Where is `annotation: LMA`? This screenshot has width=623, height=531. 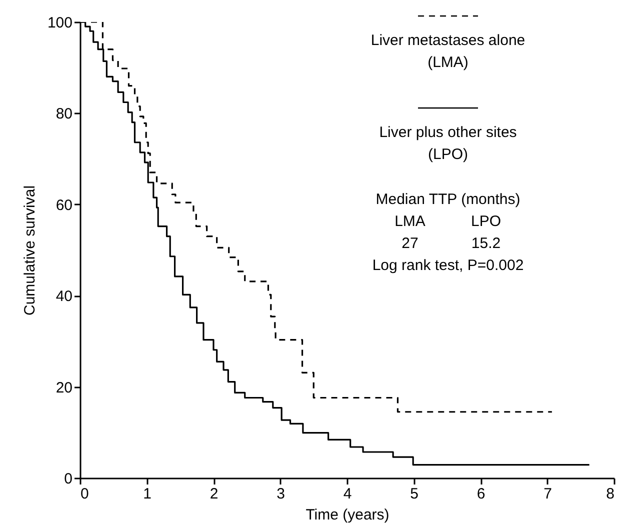 annotation: LMA is located at coordinates (410, 221).